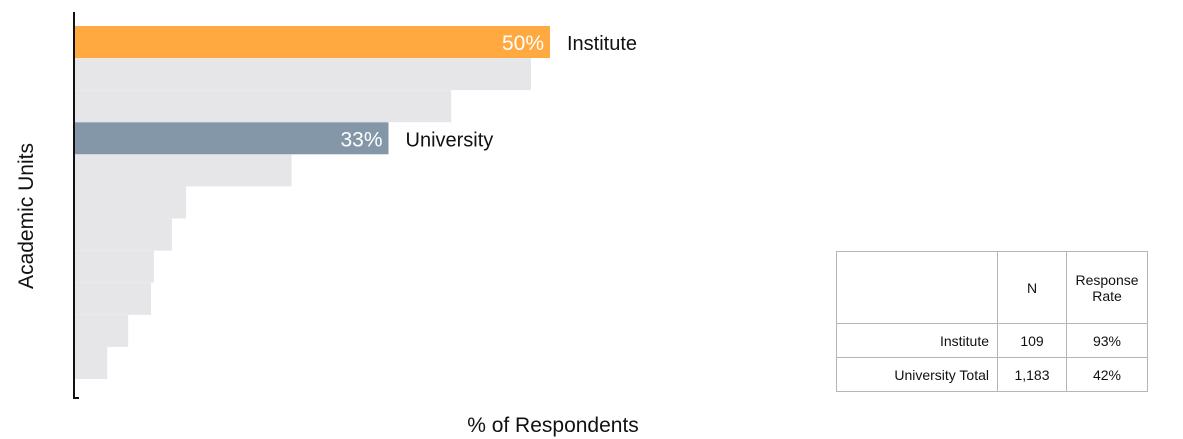 The height and width of the screenshot is (439, 1183). I want to click on table-cell-n: 109, so click(1032, 340).